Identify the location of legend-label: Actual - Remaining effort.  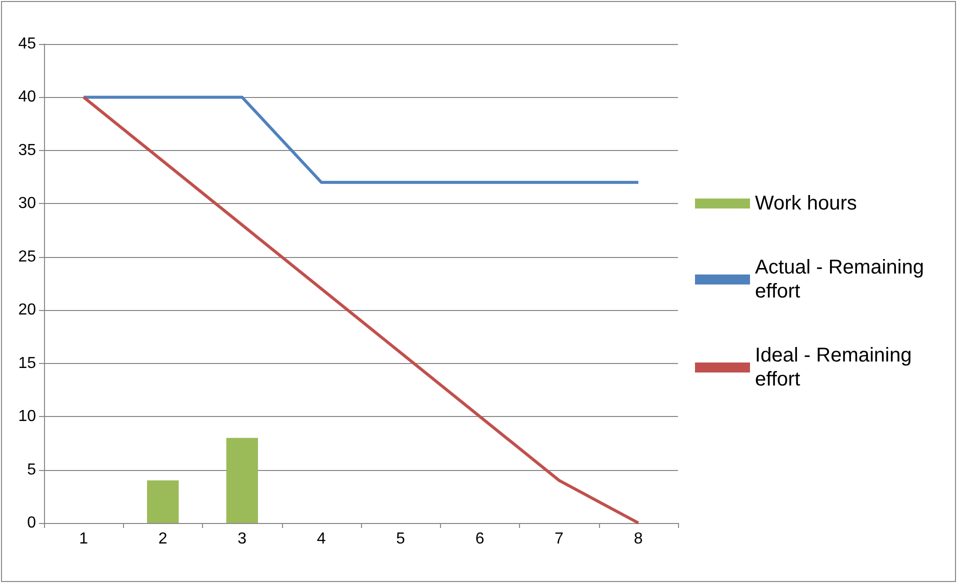
(842, 279).